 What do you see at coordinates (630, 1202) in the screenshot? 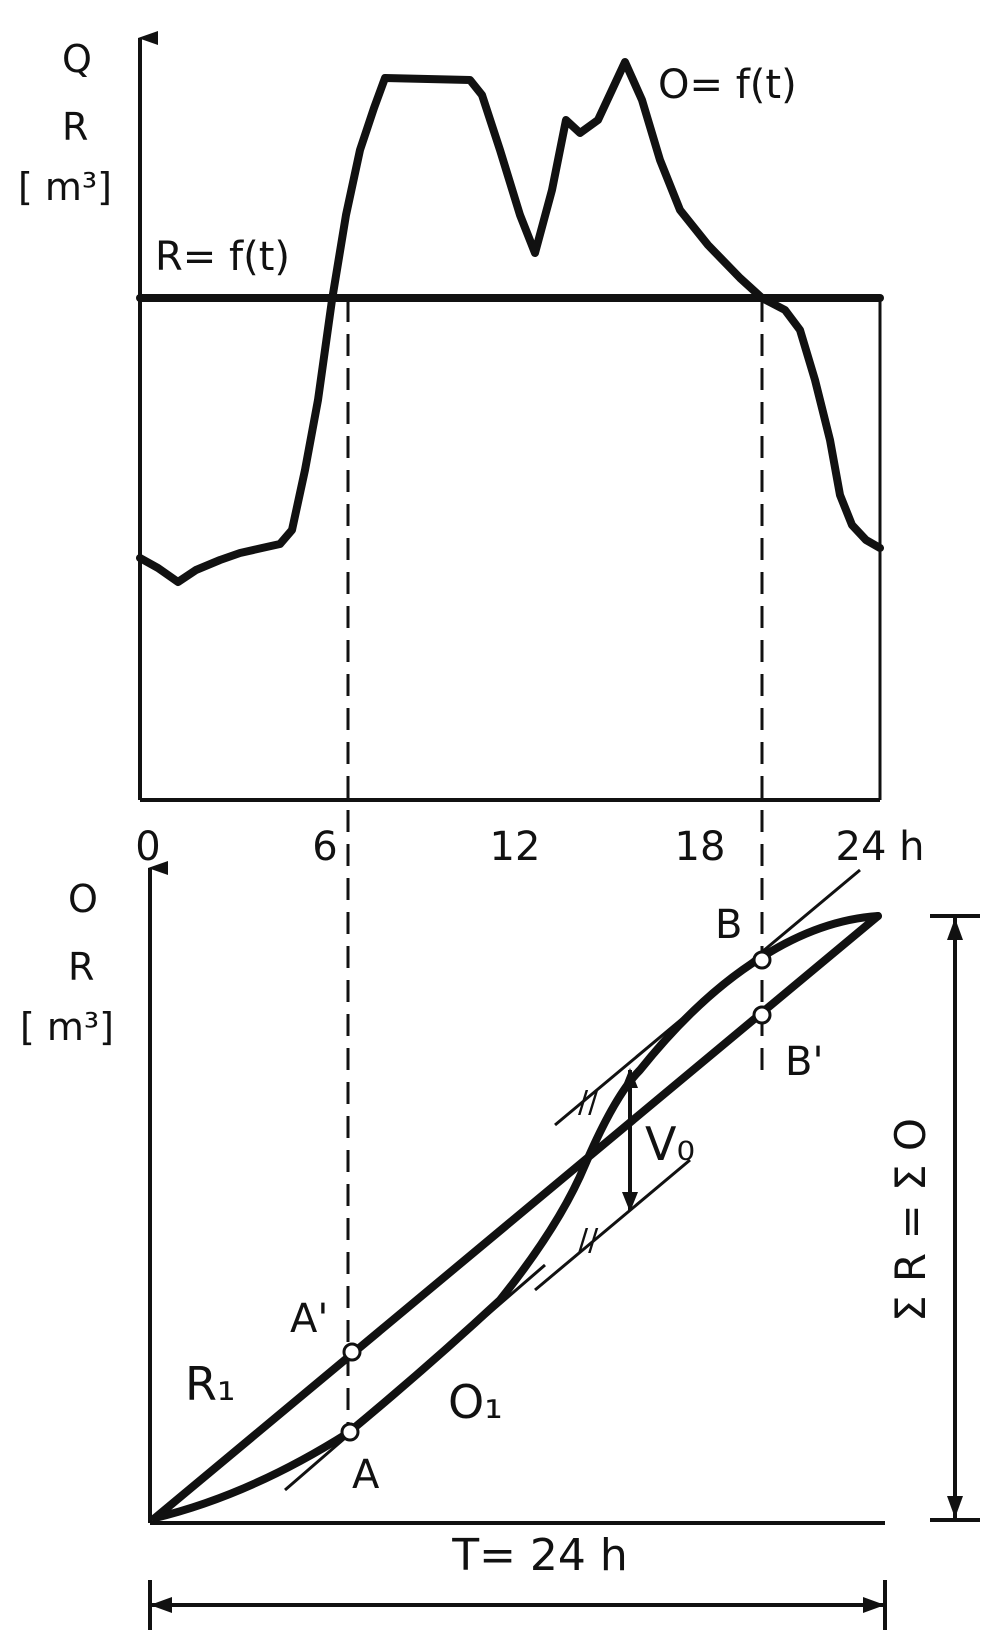
I see `storage-arrow-head-bottom` at bounding box center [630, 1202].